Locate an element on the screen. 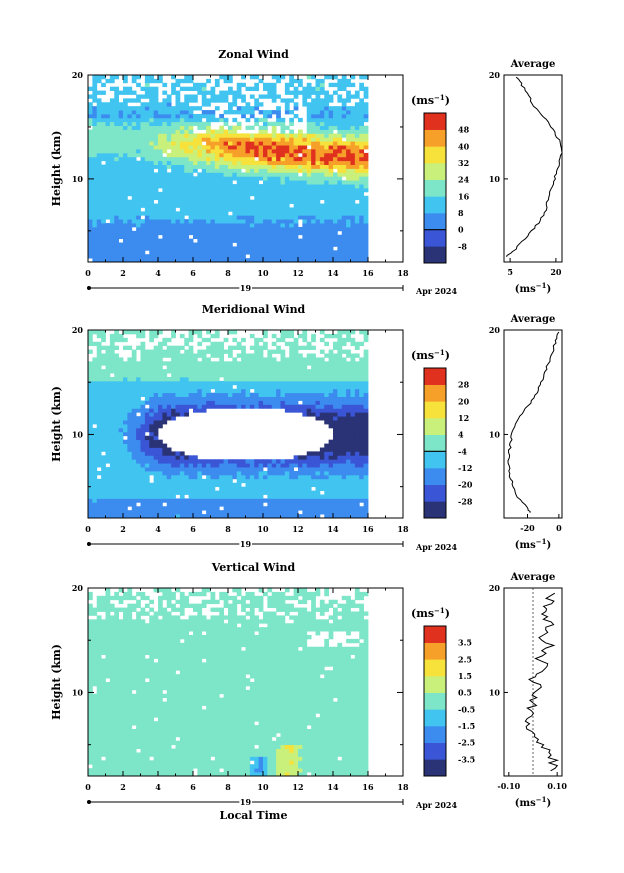 This screenshot has width=624, height=873. profile-title: Average is located at coordinates (533, 64).